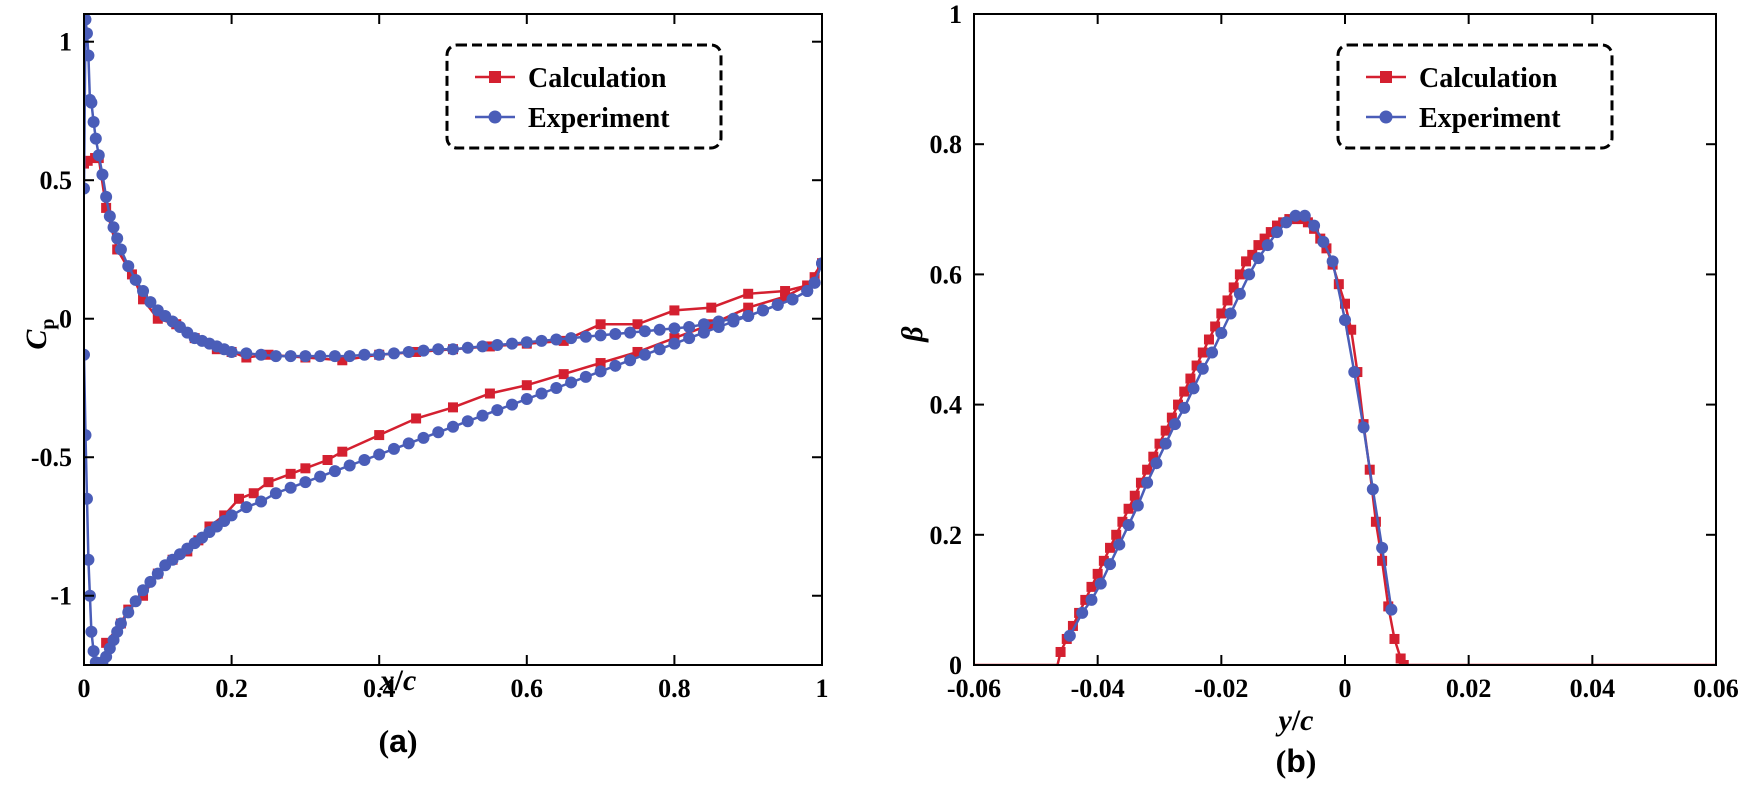 The width and height of the screenshot is (1755, 790). Describe the element at coordinates (379, 688) in the screenshot. I see `panel-a-xtick-label: 0.4` at that location.